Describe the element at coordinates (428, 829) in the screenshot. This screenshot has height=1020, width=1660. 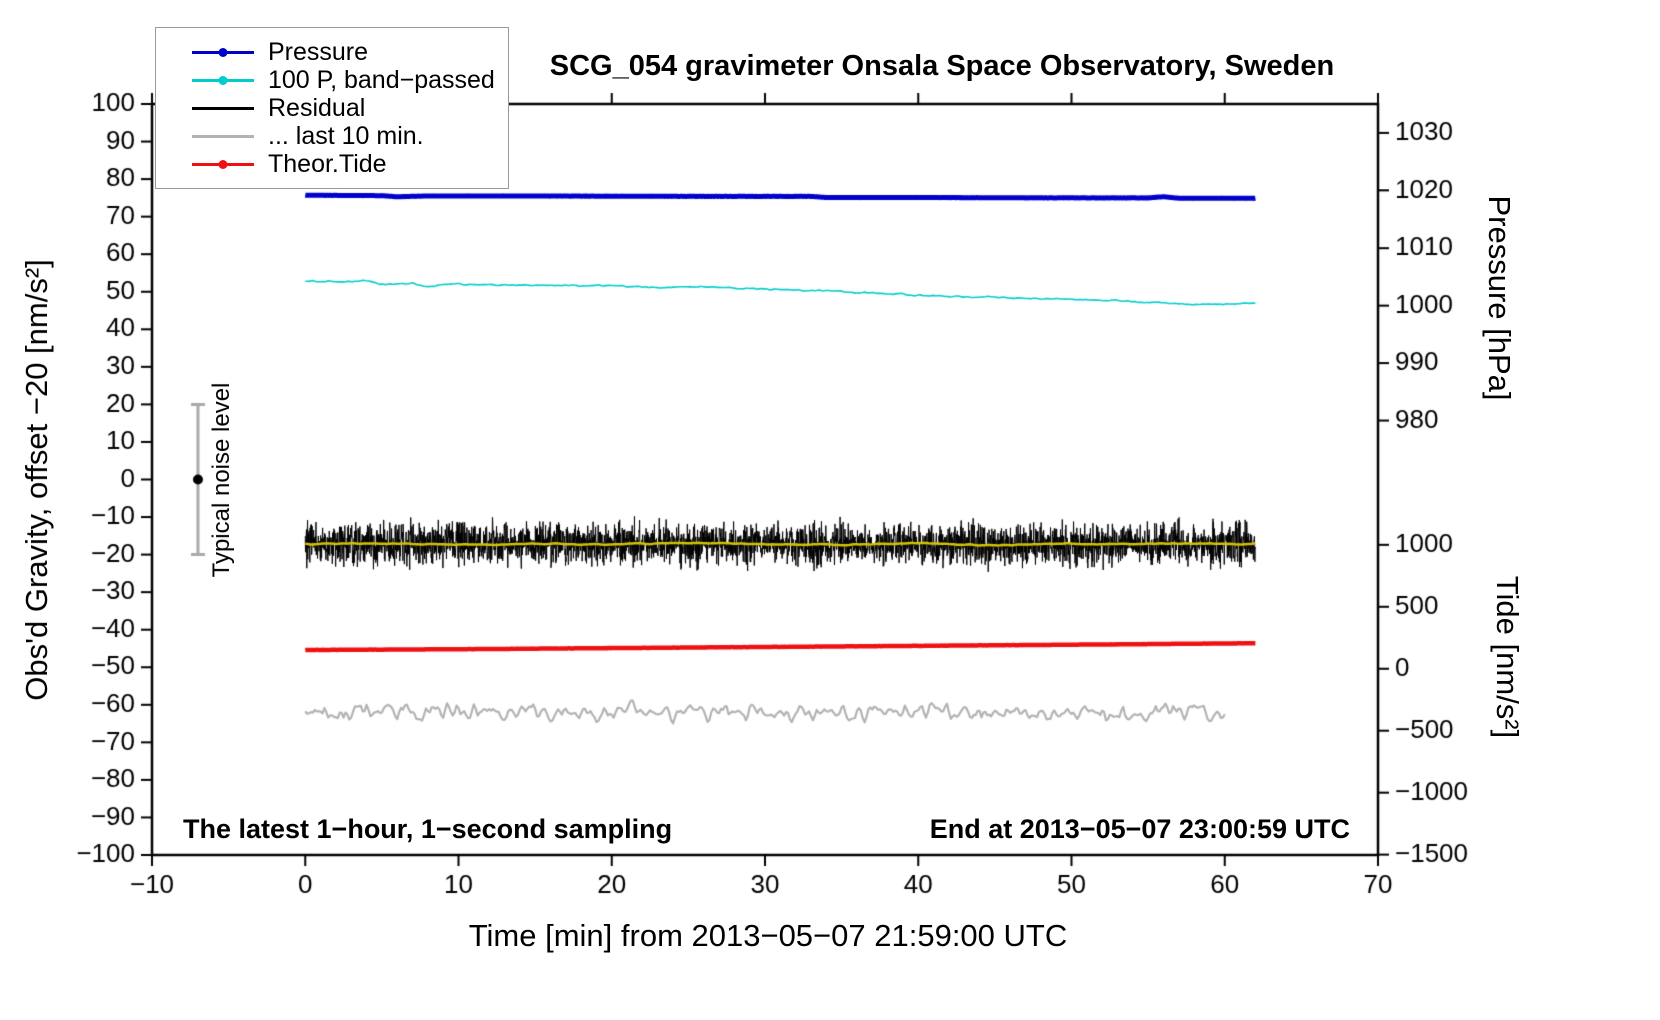
I see `annotation-sampling-info: The latest 1−hour, 1−second sampling` at that location.